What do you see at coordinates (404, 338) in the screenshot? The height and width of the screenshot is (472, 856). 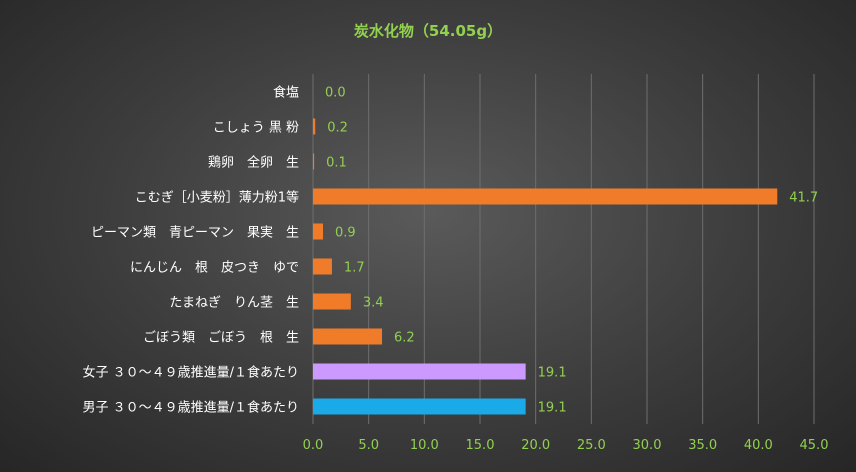 I see `data-label: 6.2` at bounding box center [404, 338].